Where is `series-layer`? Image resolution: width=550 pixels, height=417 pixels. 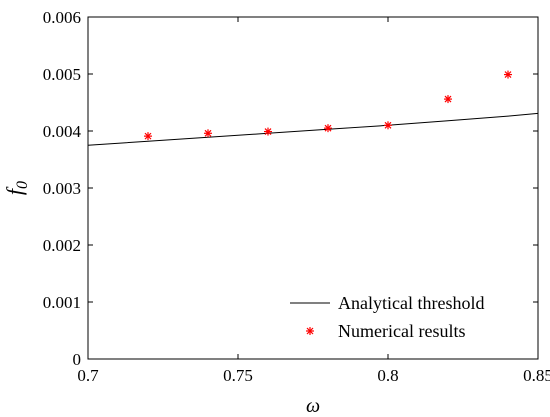
series-layer is located at coordinates (313, 108).